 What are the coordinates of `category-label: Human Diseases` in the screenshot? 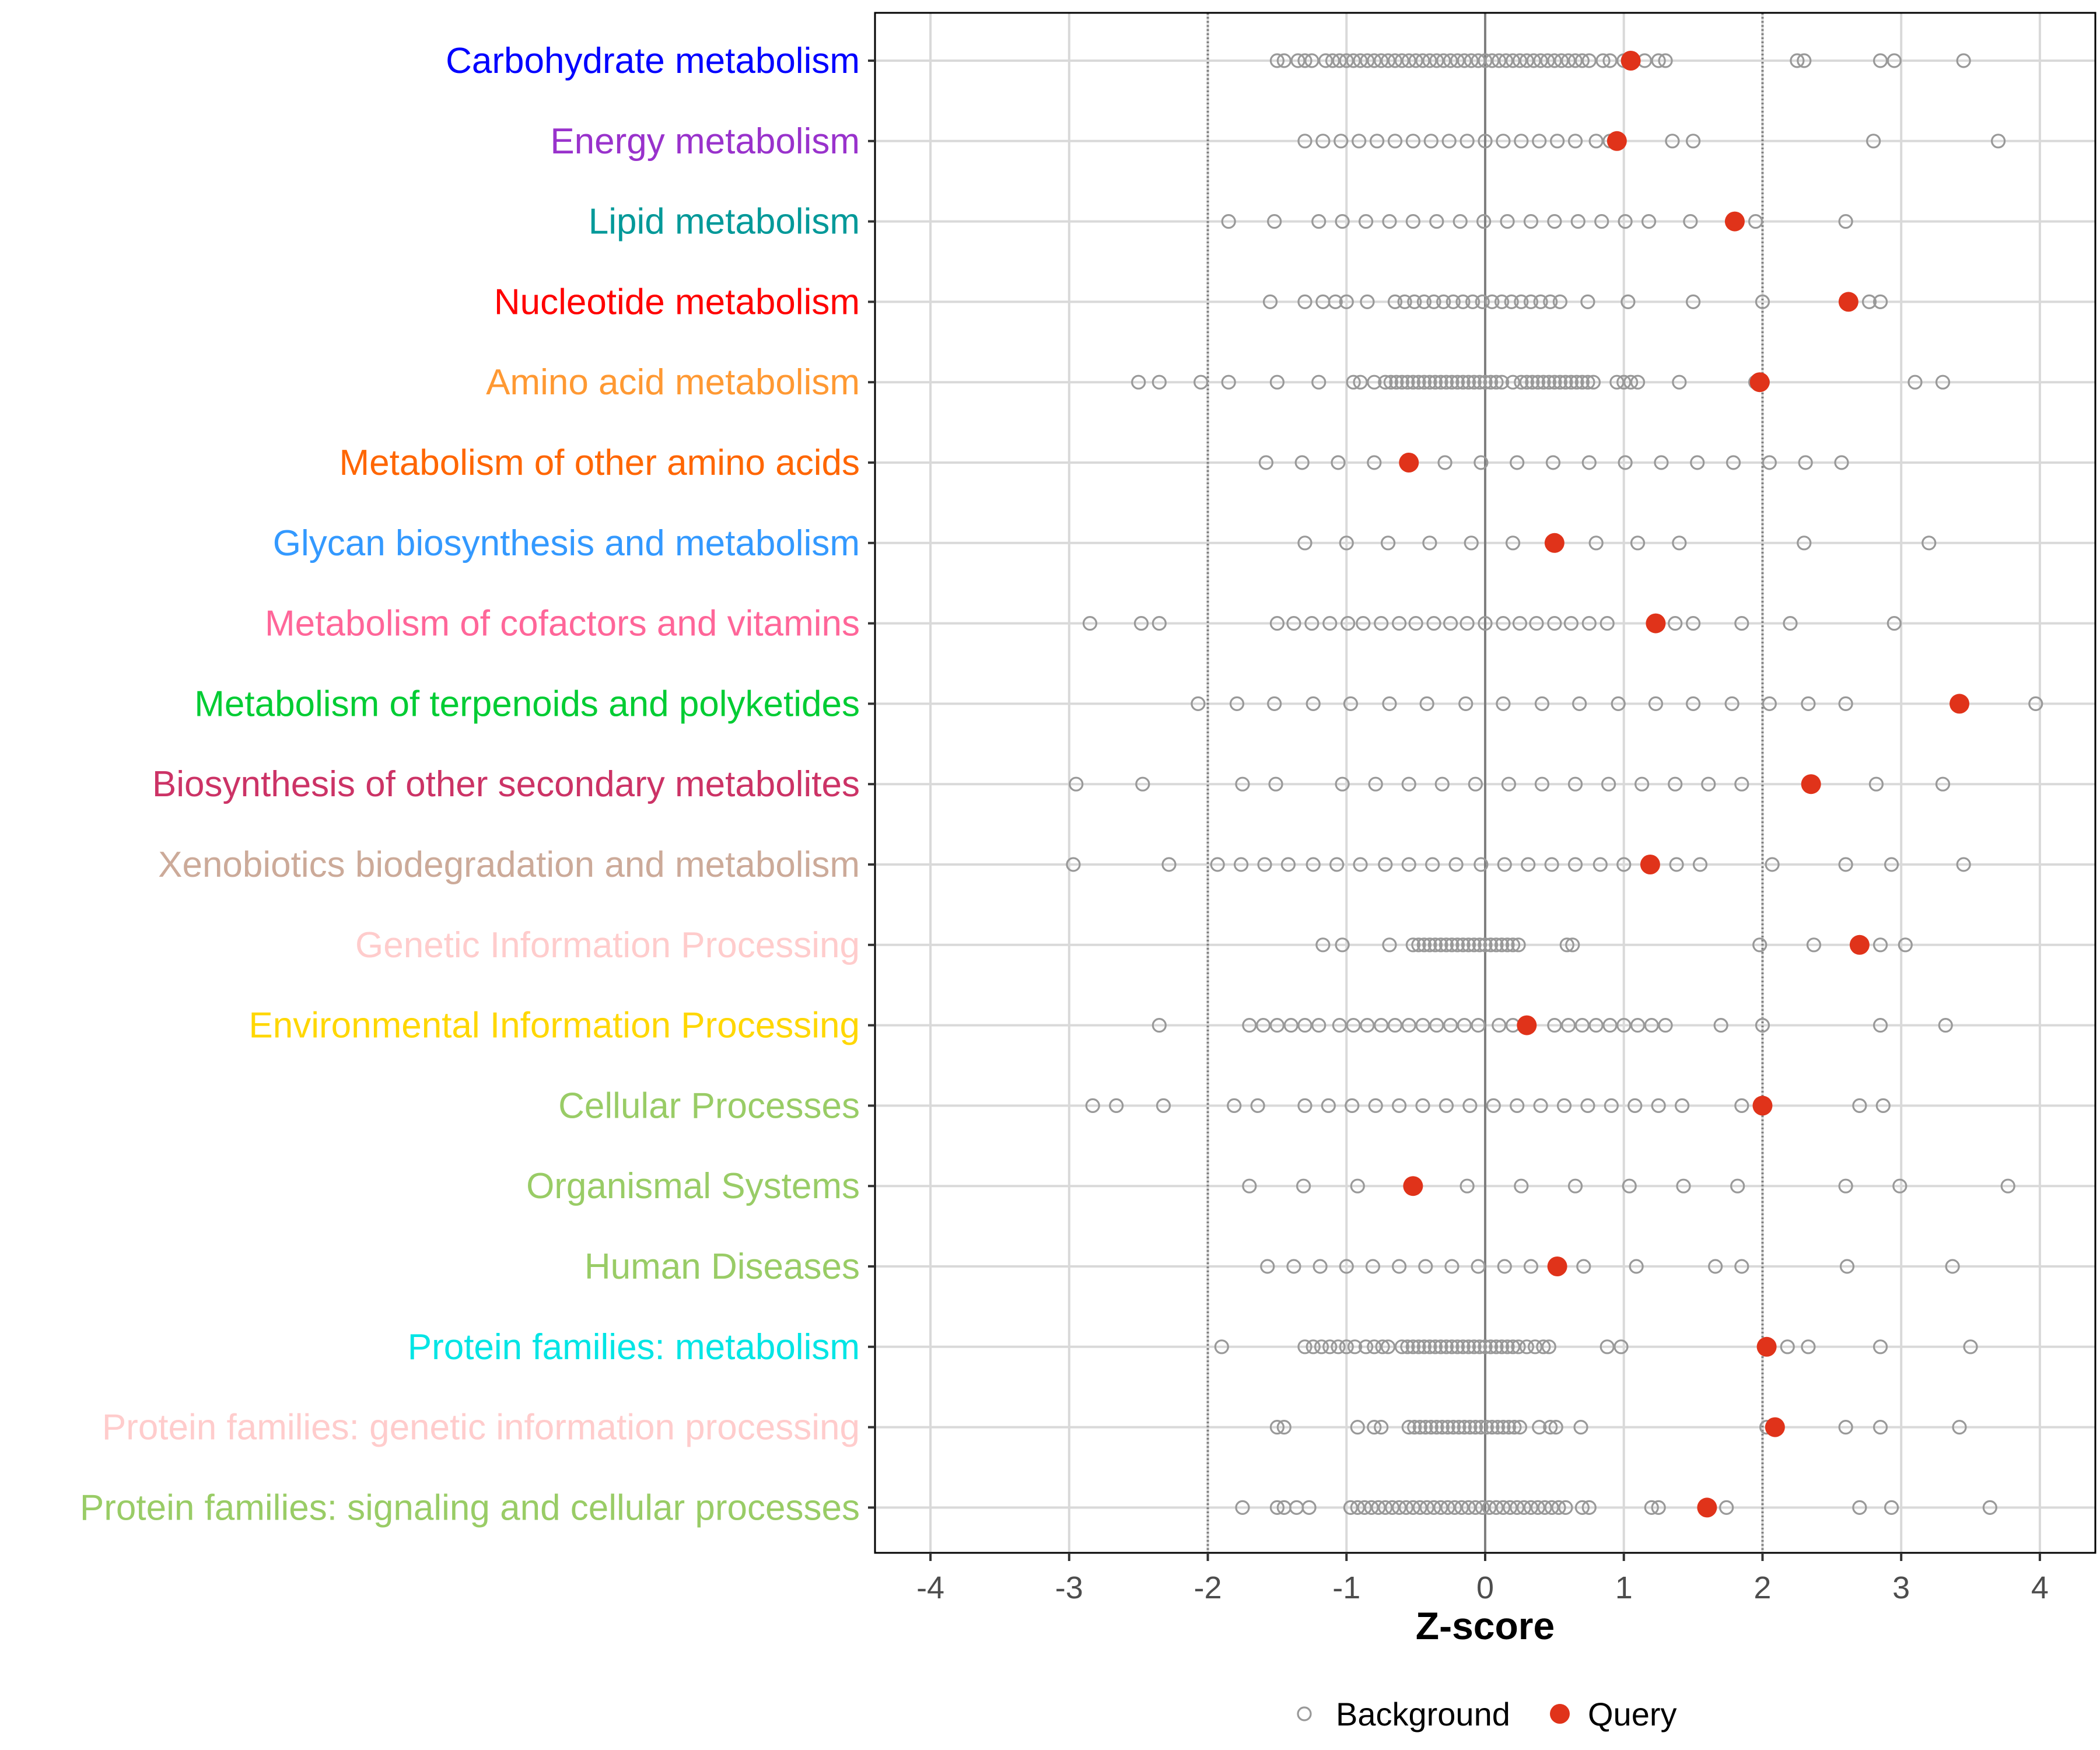 It's located at (722, 1267).